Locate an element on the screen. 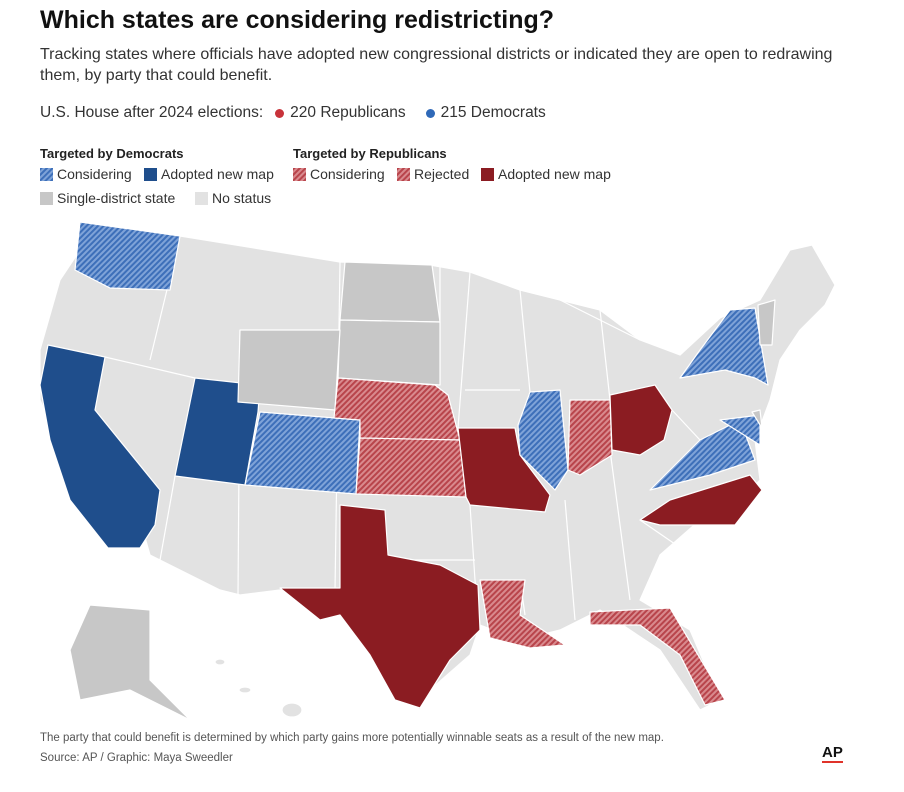  state-alaska is located at coordinates (130, 662).